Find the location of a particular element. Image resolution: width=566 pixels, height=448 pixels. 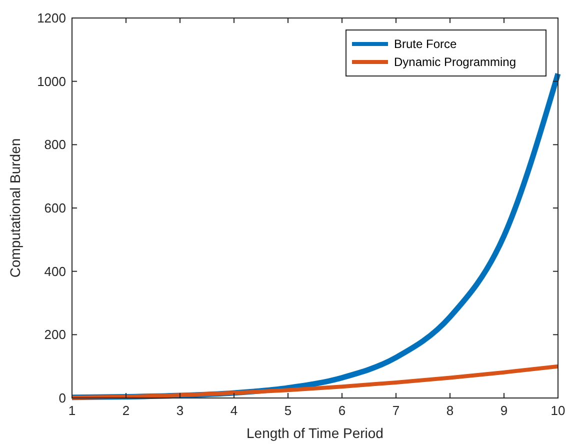

x-tick-label: 3 is located at coordinates (180, 410).